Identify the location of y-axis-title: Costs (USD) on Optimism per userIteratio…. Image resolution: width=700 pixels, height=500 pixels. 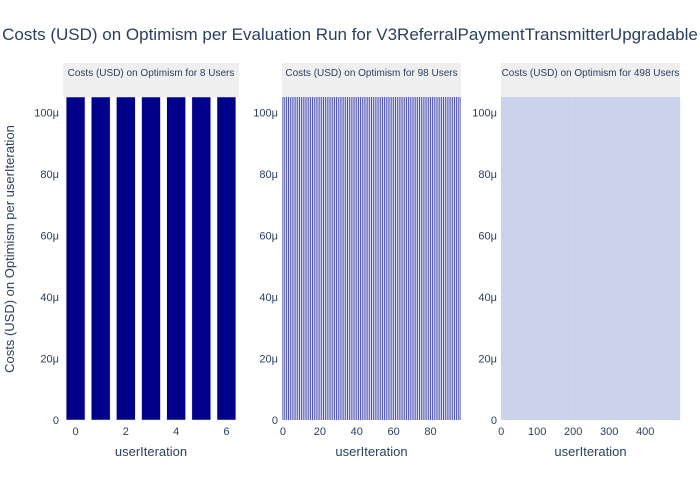
(9, 249).